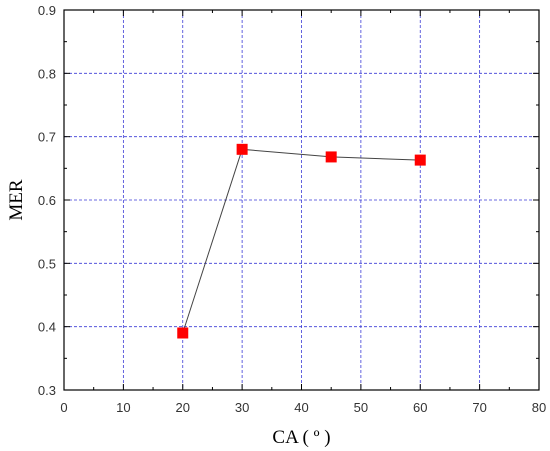 This screenshot has height=451, width=550. Describe the element at coordinates (361, 407) in the screenshot. I see `x-tick-label: 50` at that location.